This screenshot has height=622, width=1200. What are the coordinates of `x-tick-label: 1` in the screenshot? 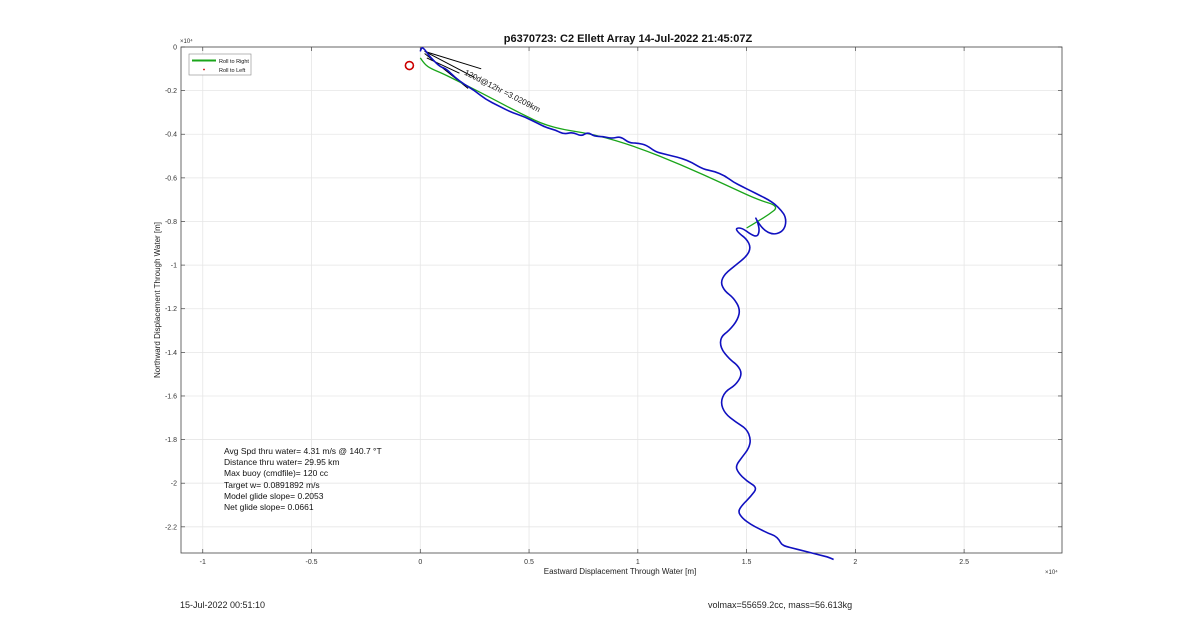 It's located at (638, 562).